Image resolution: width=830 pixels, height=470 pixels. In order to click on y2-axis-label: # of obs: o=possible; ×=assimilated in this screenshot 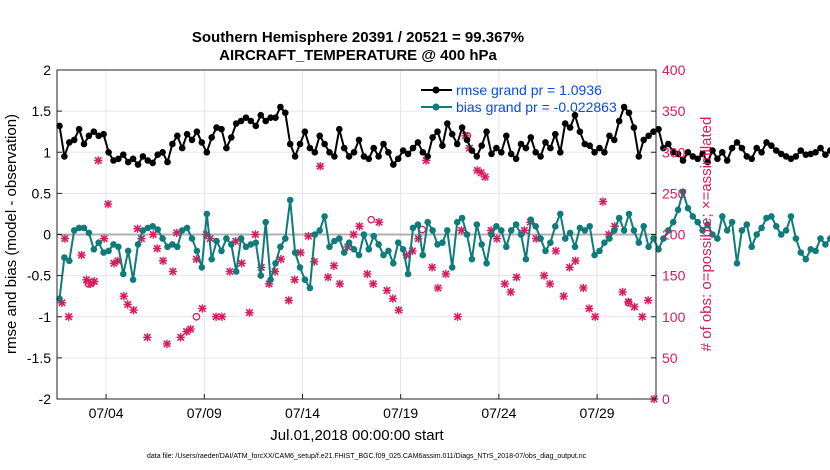, I will do `click(706, 234)`.